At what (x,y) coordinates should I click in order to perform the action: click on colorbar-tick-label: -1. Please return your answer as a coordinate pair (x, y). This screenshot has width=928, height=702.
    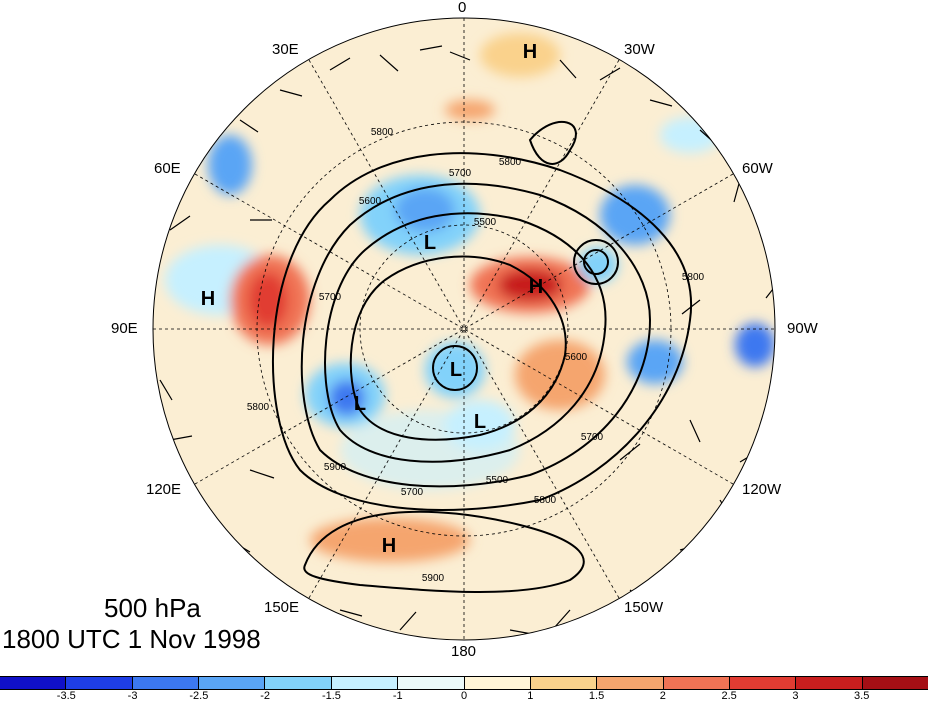
    Looking at the image, I should click on (397, 696).